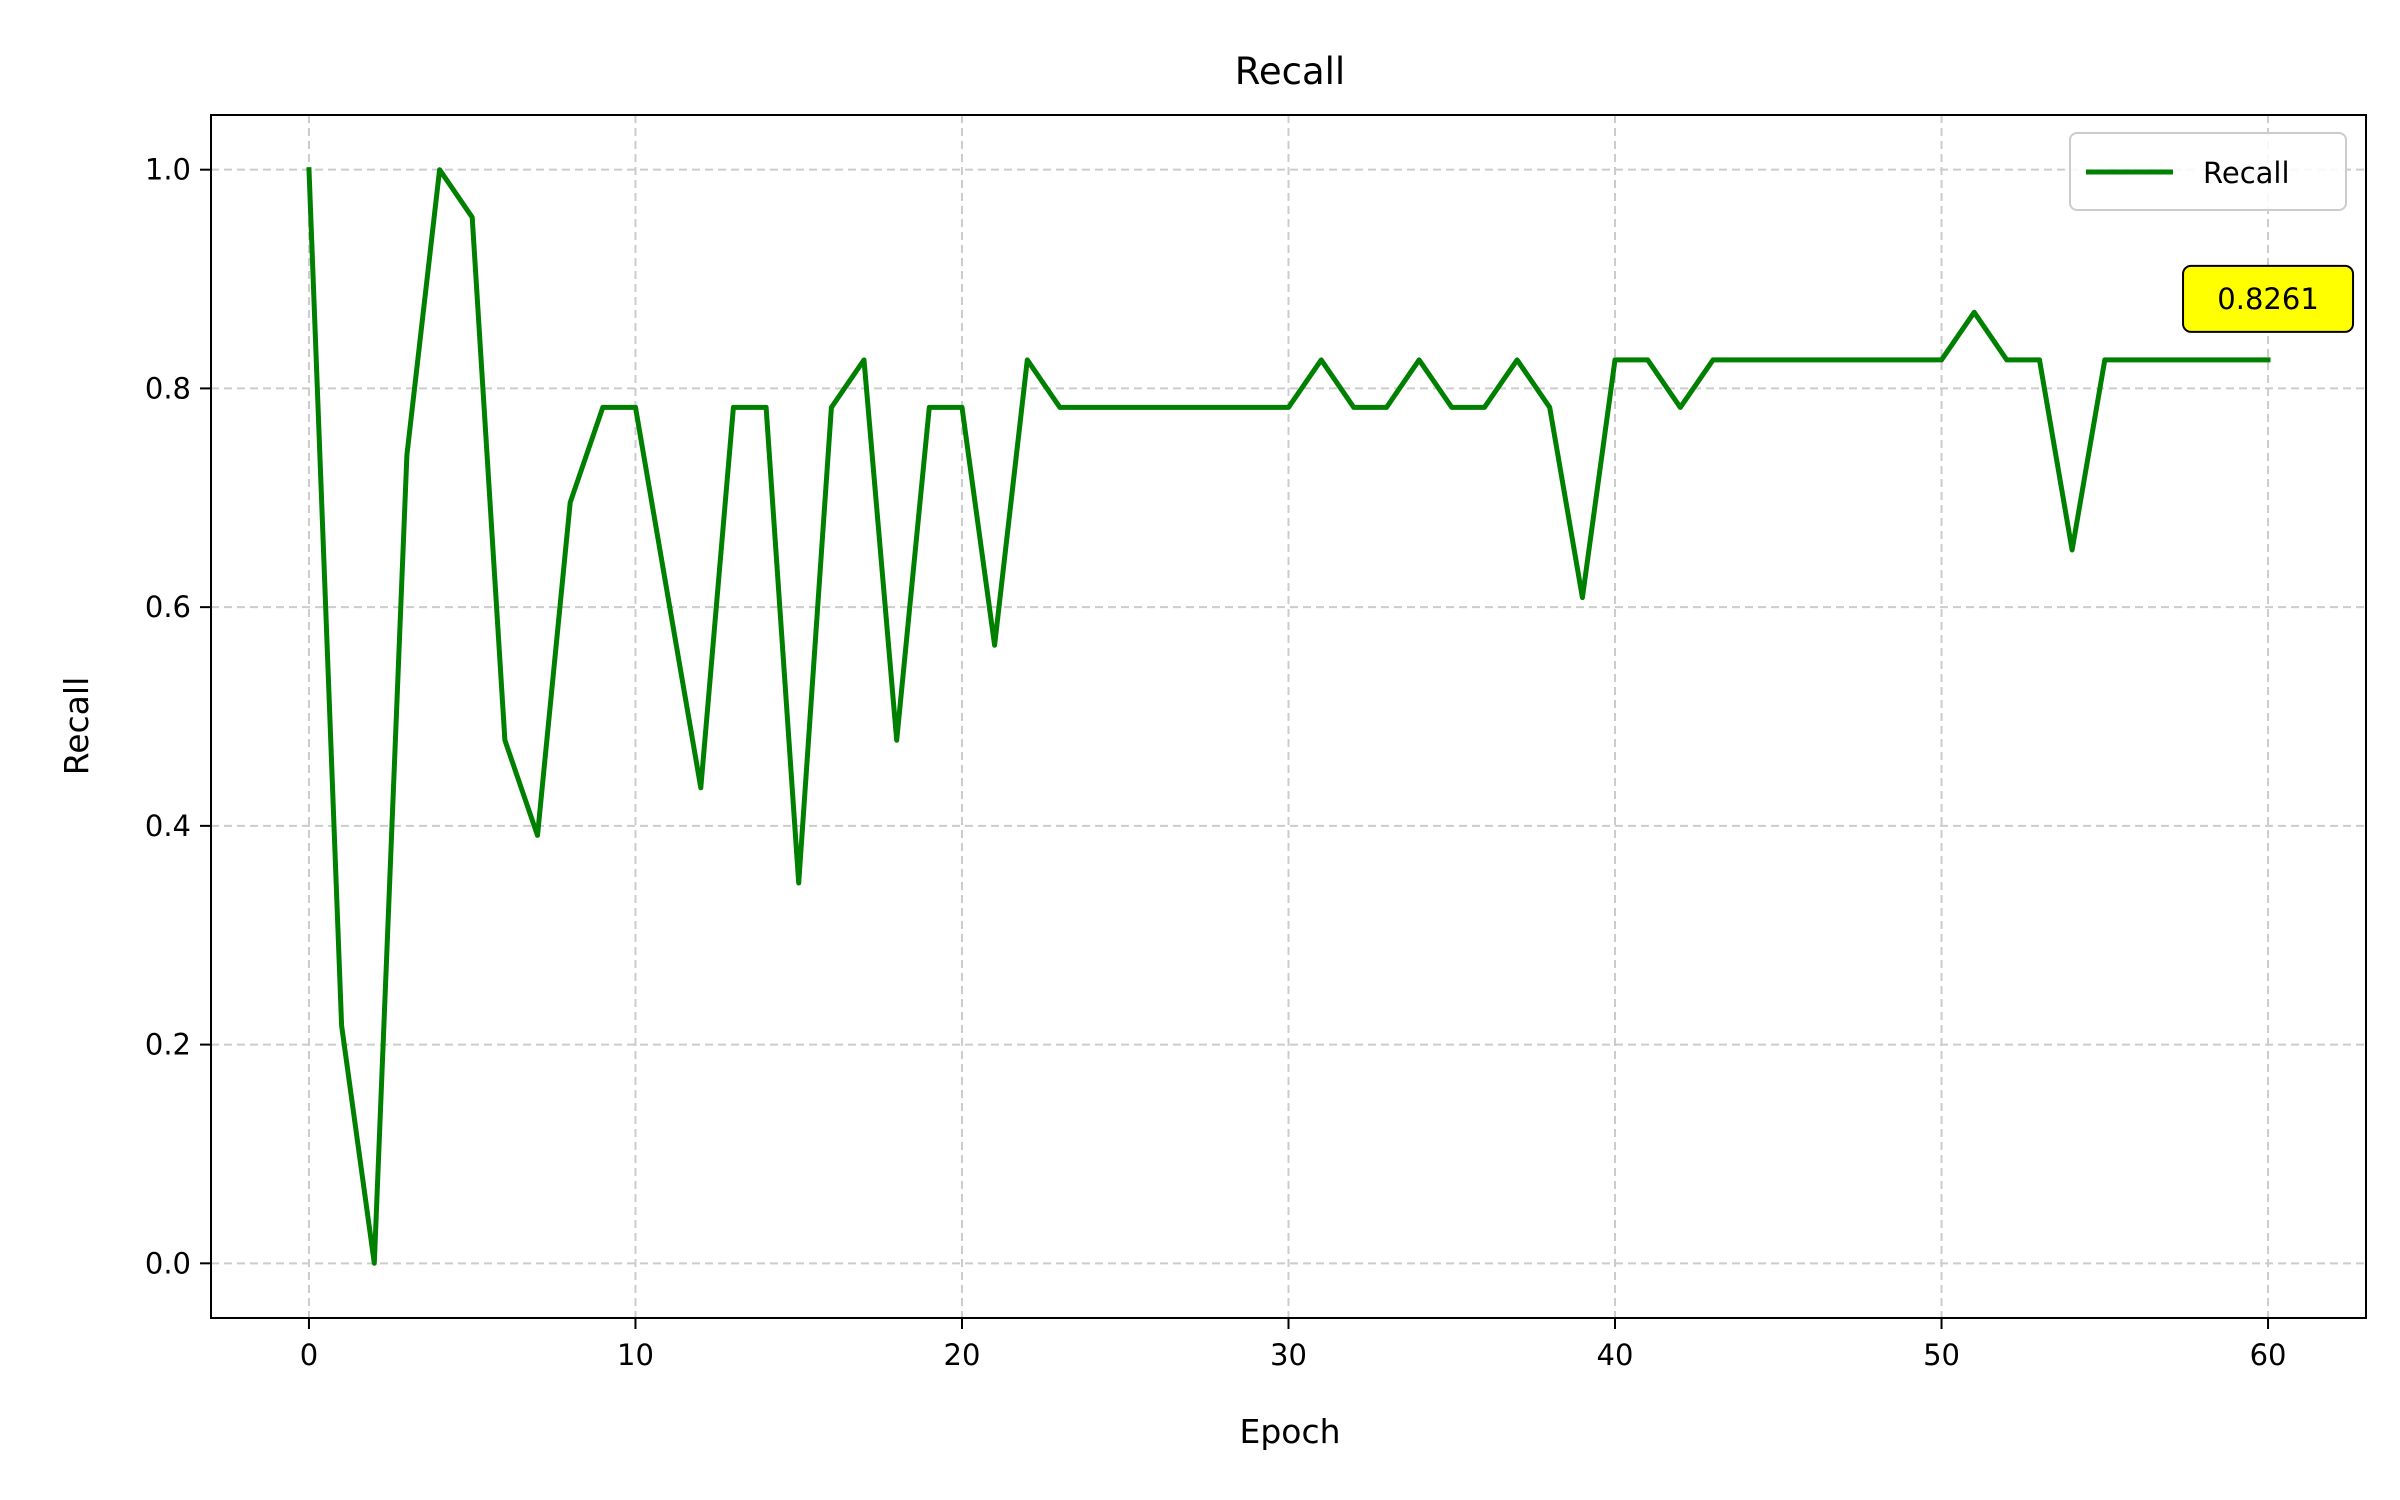 The image size is (2400, 1500). Describe the element at coordinates (168, 388) in the screenshot. I see `y-tick-label: 0.8` at that location.